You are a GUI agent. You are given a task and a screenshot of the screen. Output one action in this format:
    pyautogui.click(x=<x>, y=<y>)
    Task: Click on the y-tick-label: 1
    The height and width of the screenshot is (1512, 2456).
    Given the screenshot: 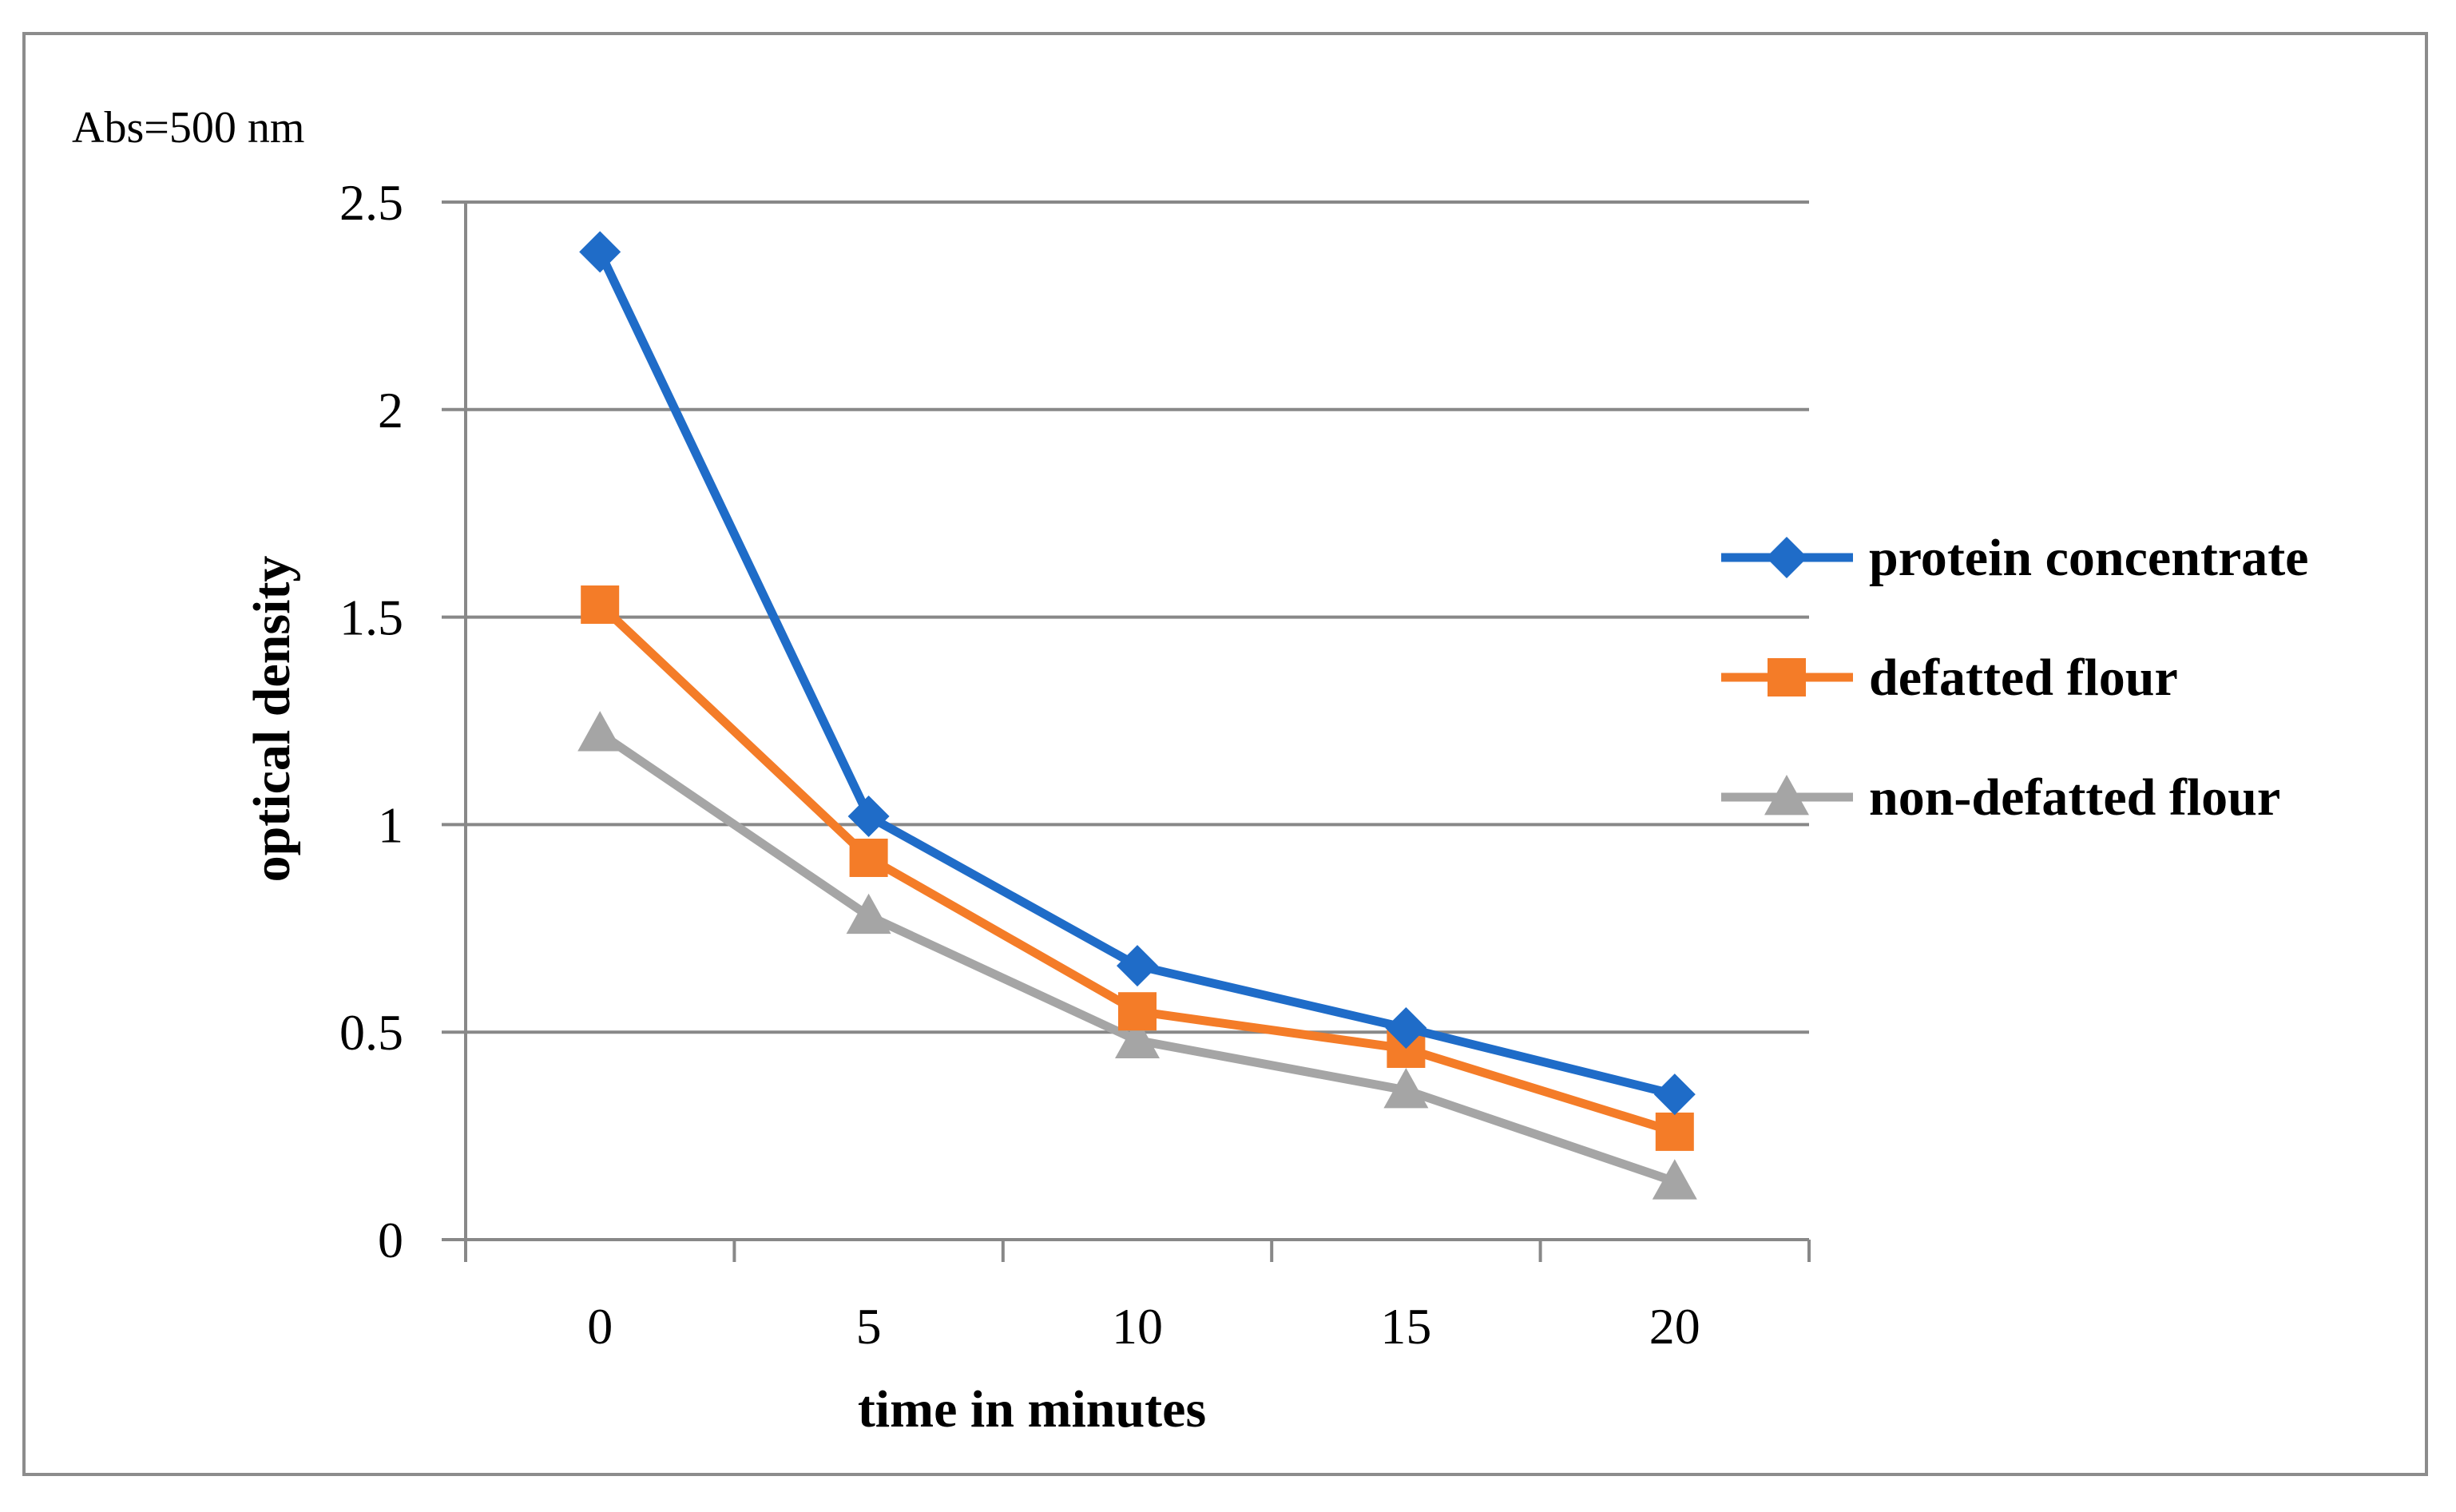 What is the action you would take?
    pyautogui.click(x=390, y=824)
    